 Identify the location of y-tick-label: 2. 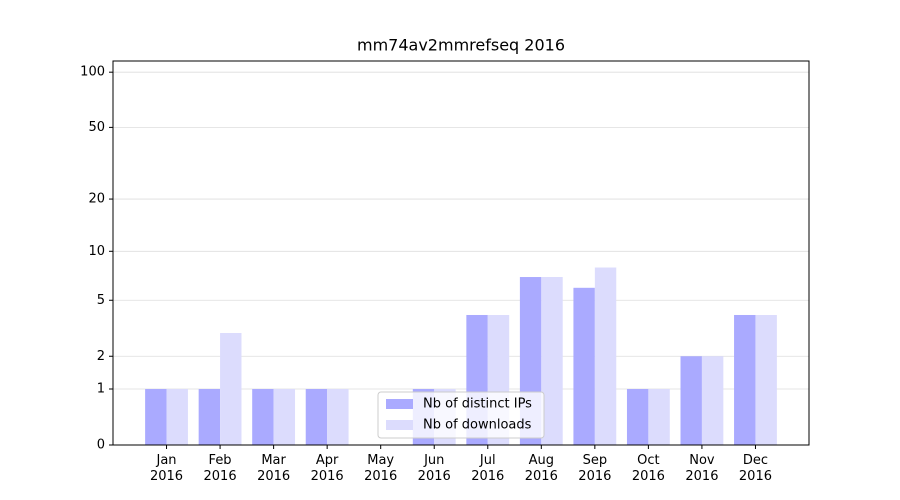
(101, 356).